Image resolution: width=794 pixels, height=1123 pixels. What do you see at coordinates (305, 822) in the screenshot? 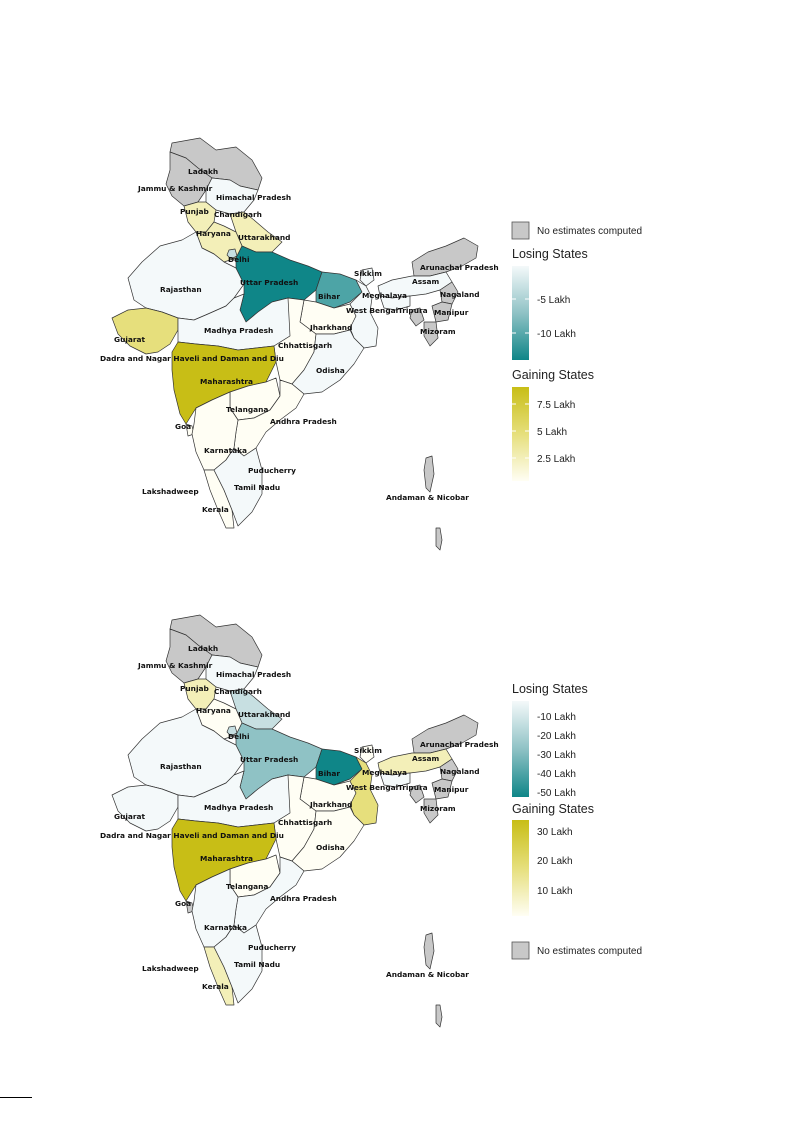
I see `label-chhattisgarh: Chhattisgarh` at bounding box center [305, 822].